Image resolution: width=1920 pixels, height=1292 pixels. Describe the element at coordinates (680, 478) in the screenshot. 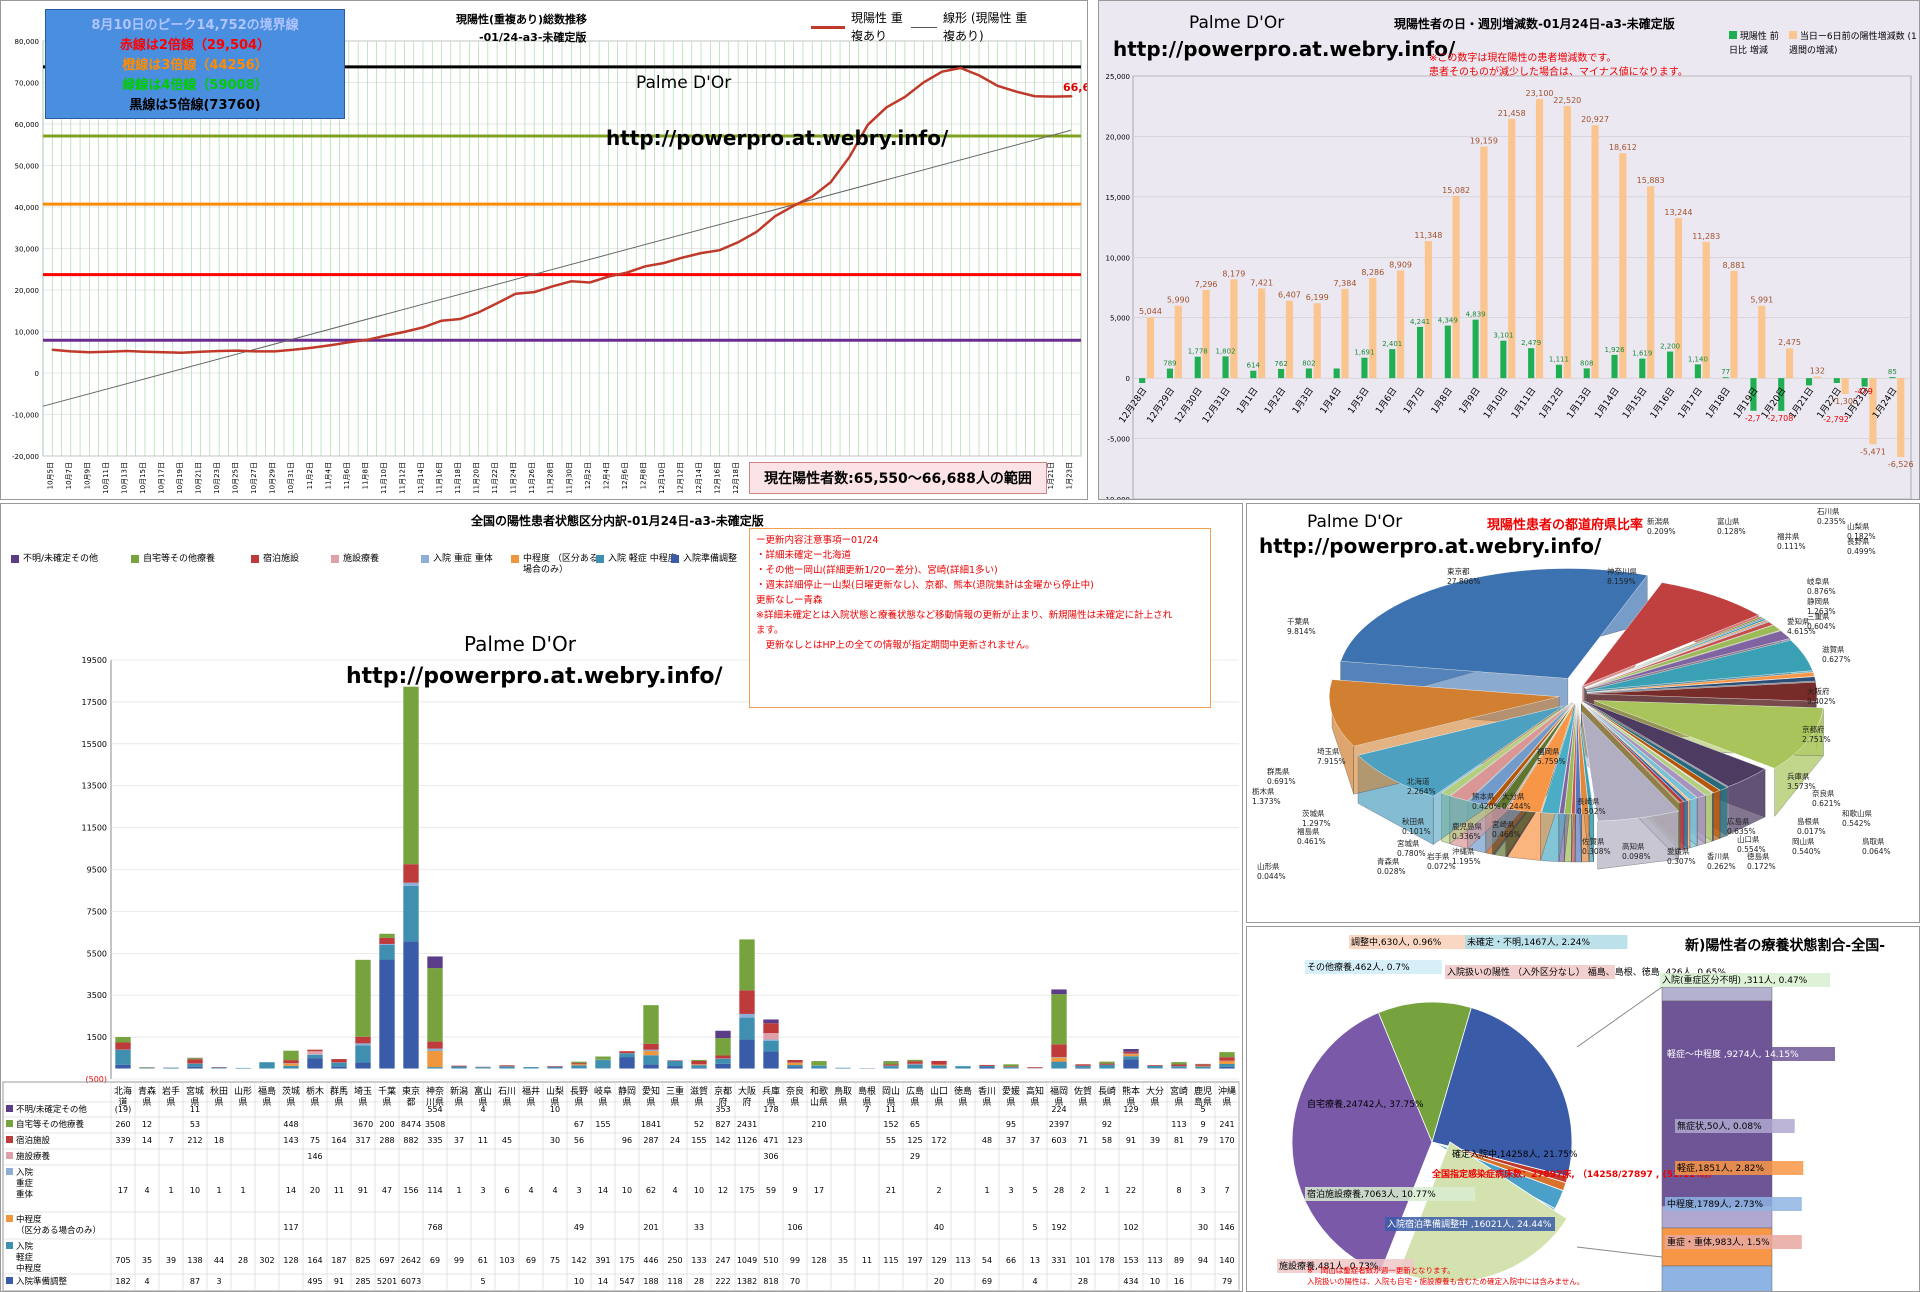

I see `x-tick-label: 12月12日` at that location.